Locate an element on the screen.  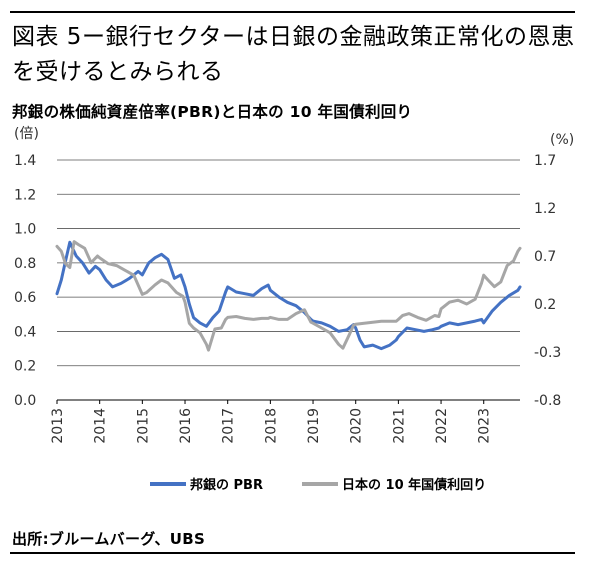
source-note: 出所:ブルームバーグ、UBS is located at coordinates (109, 539).